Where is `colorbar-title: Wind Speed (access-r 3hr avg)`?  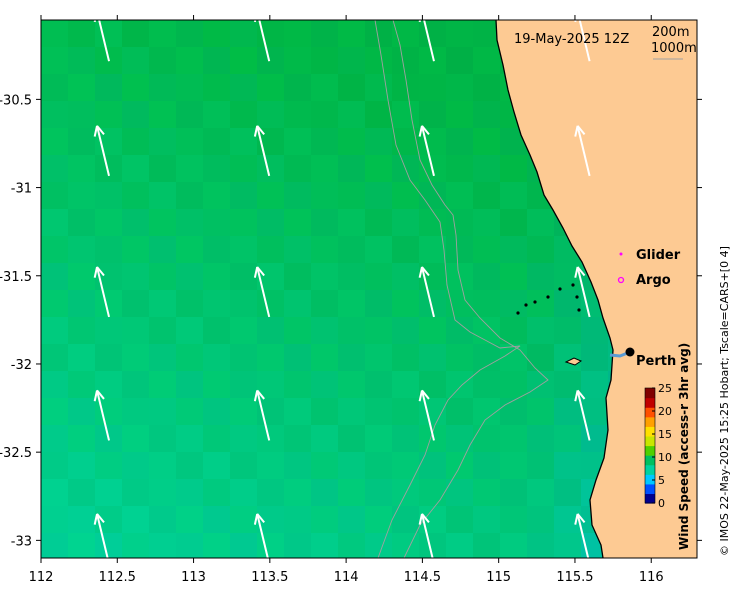
colorbar-title: Wind Speed (access-r 3hr avg) is located at coordinates (684, 446).